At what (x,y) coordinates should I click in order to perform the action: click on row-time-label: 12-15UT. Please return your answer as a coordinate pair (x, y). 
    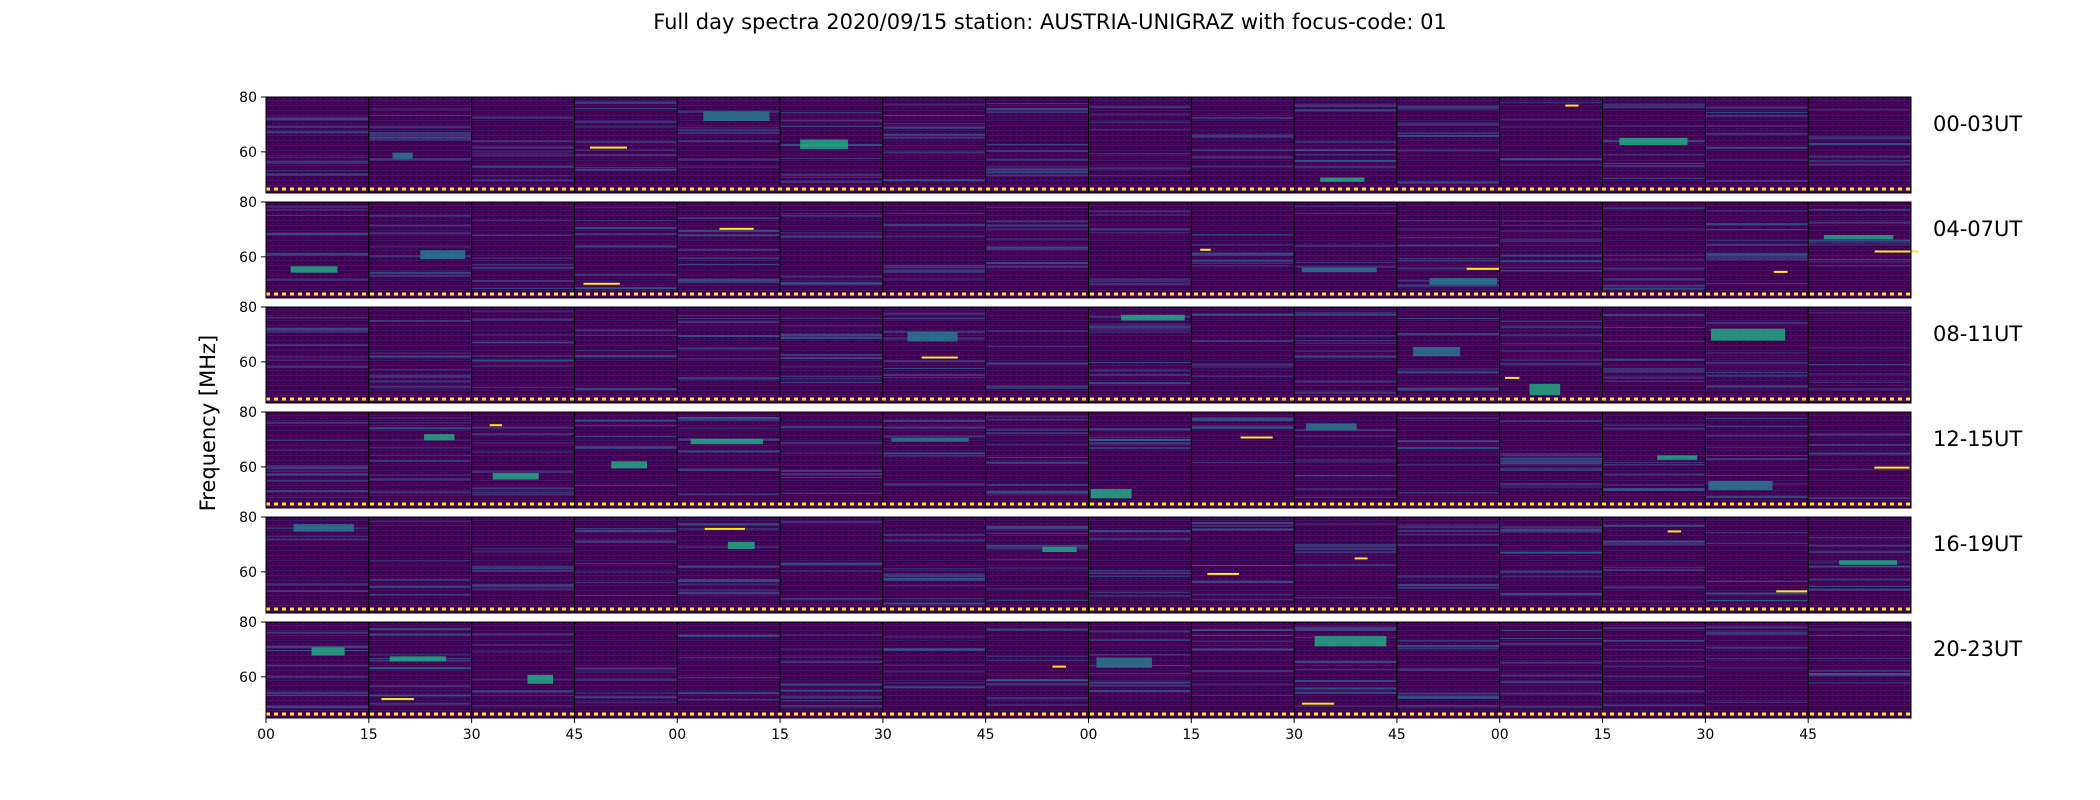
    Looking at the image, I should click on (1977, 439).